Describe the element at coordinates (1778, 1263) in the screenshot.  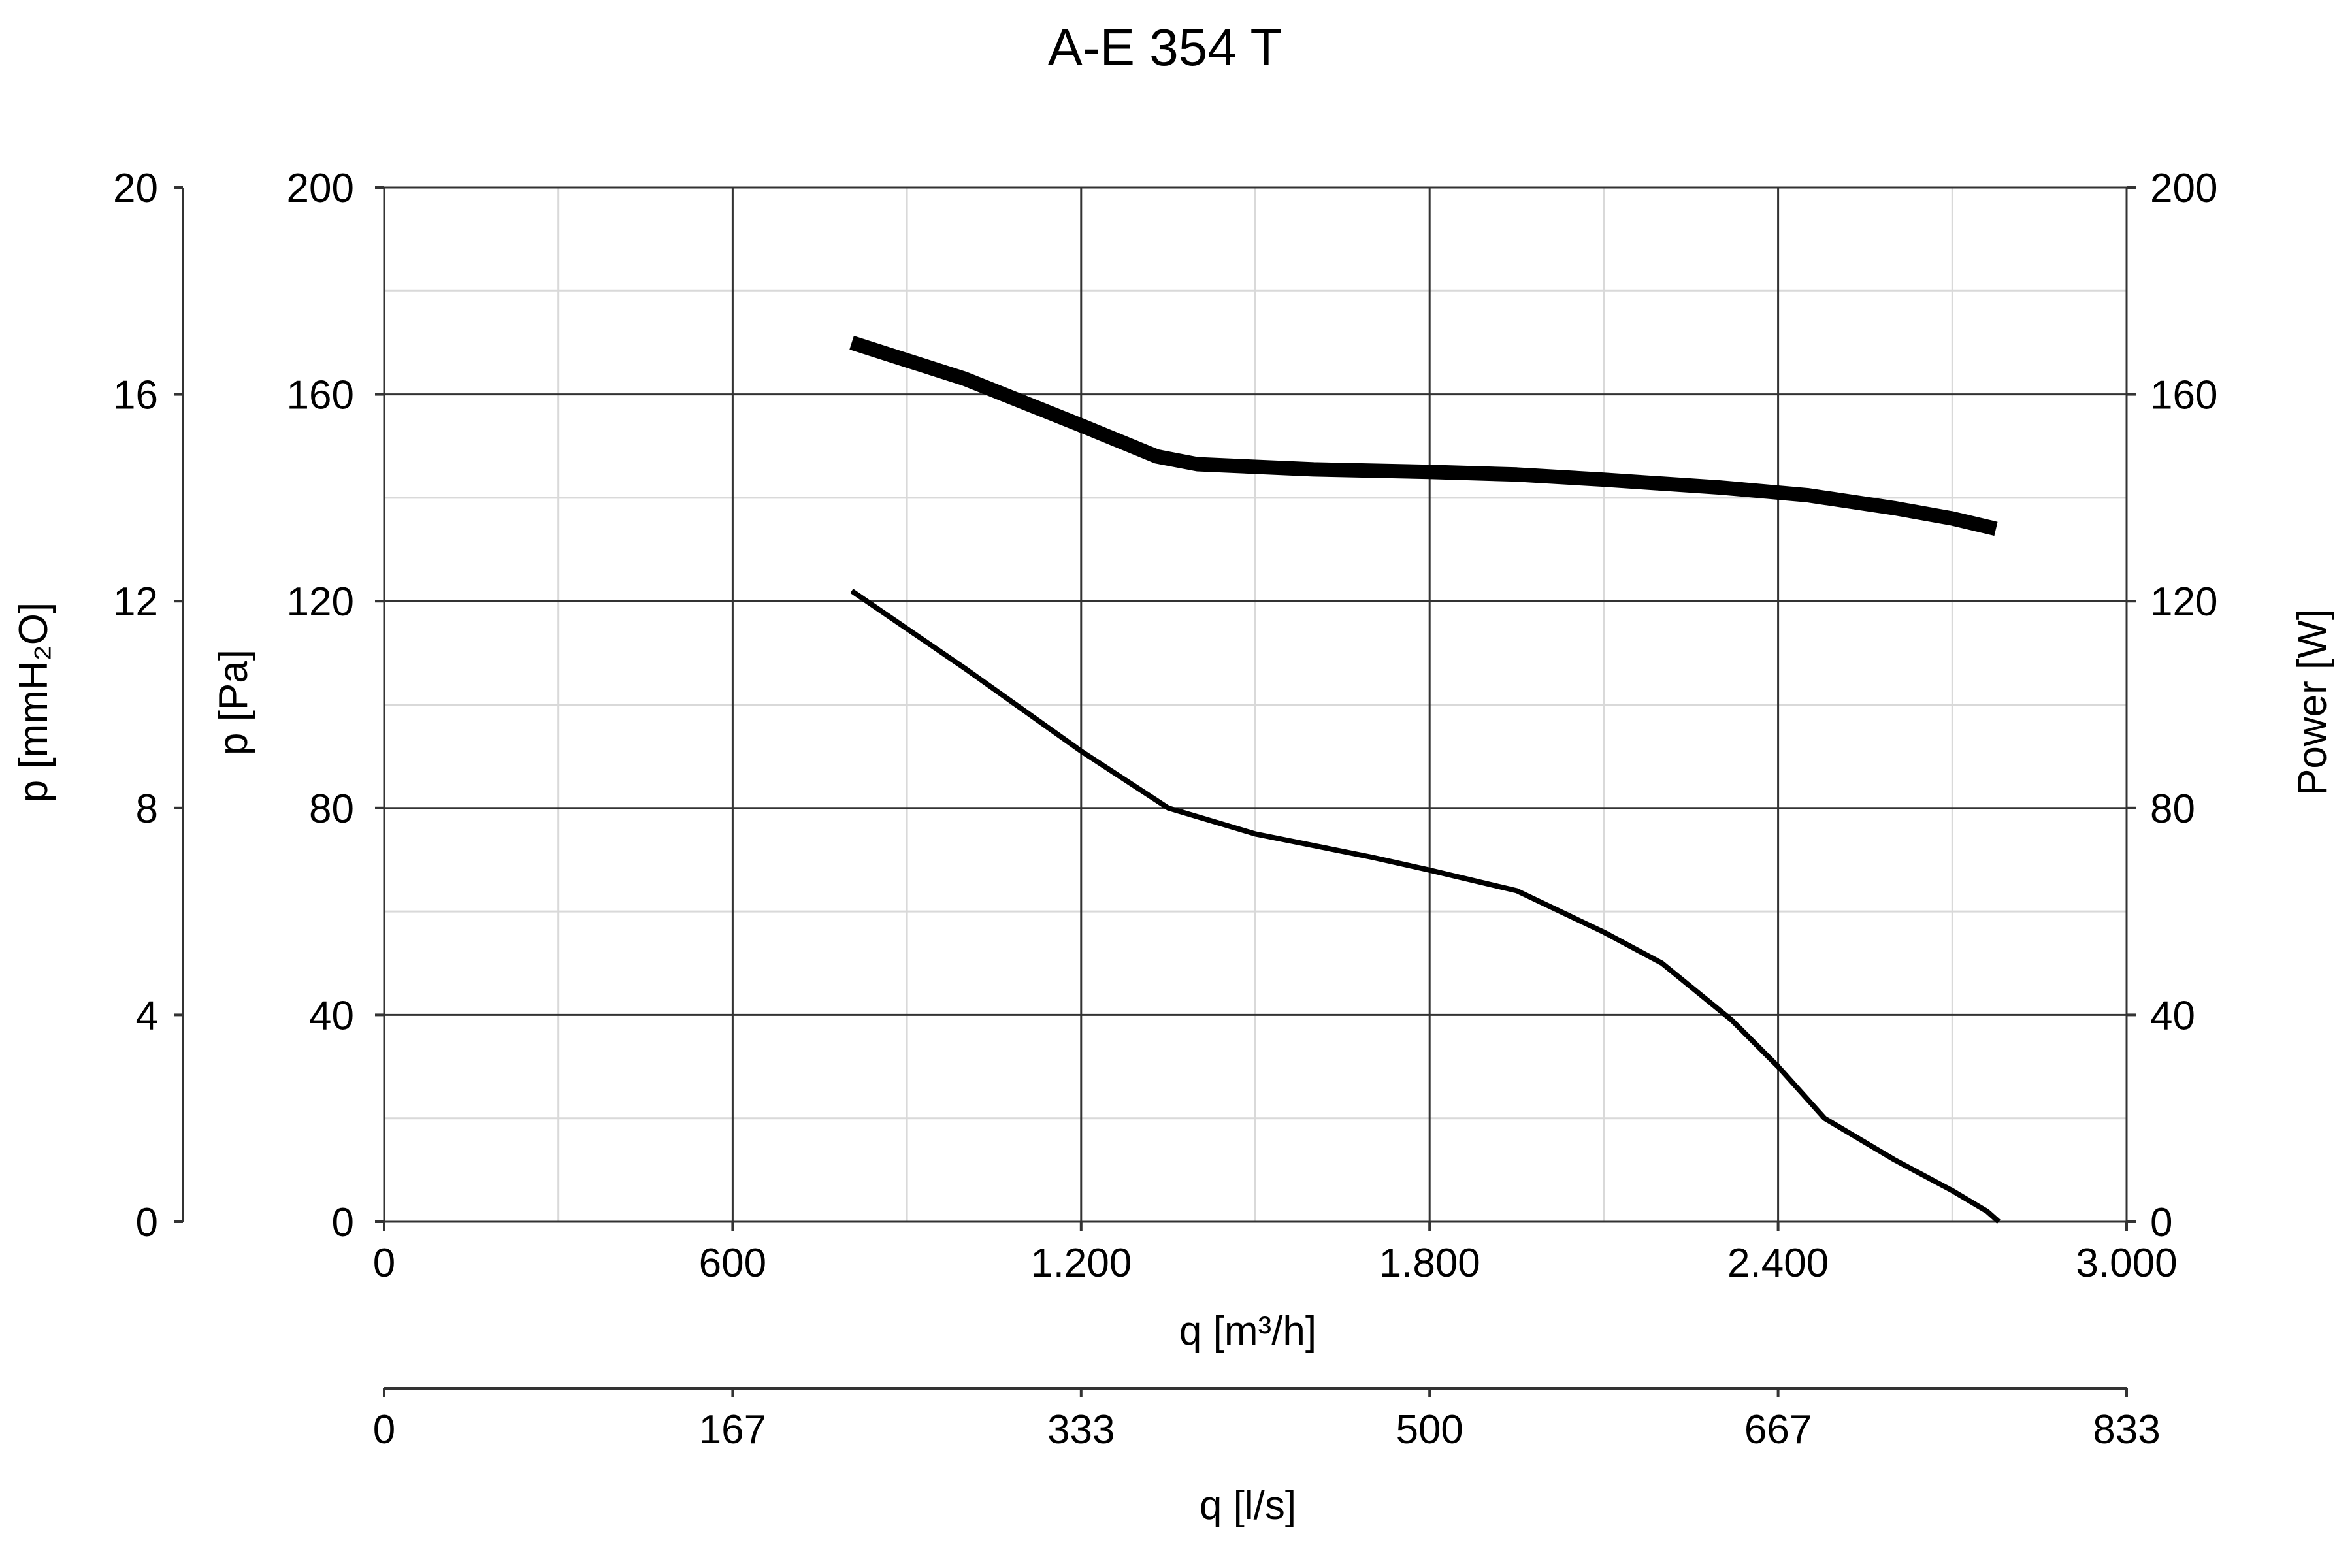
I see `x-tick-label: 2.400` at that location.